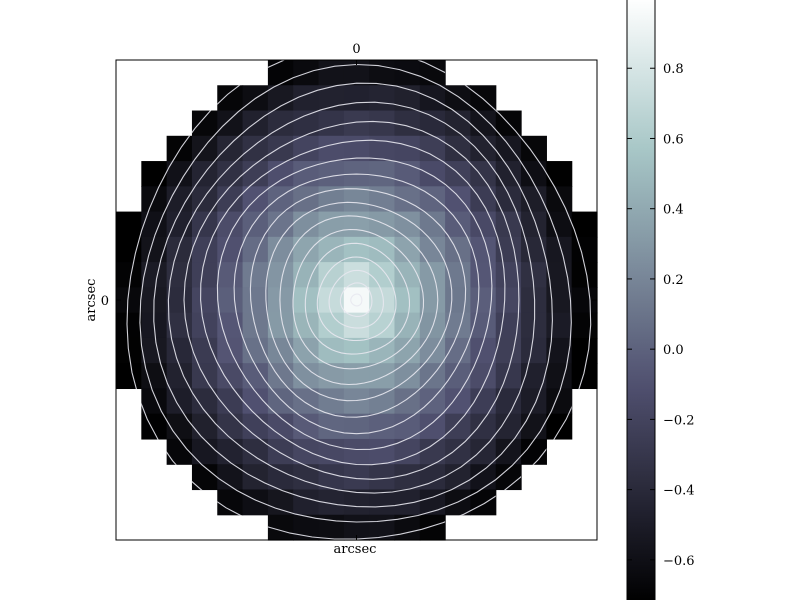 This screenshot has width=800, height=605. I want to click on colorbar-tick-label: 0.8, so click(673, 69).